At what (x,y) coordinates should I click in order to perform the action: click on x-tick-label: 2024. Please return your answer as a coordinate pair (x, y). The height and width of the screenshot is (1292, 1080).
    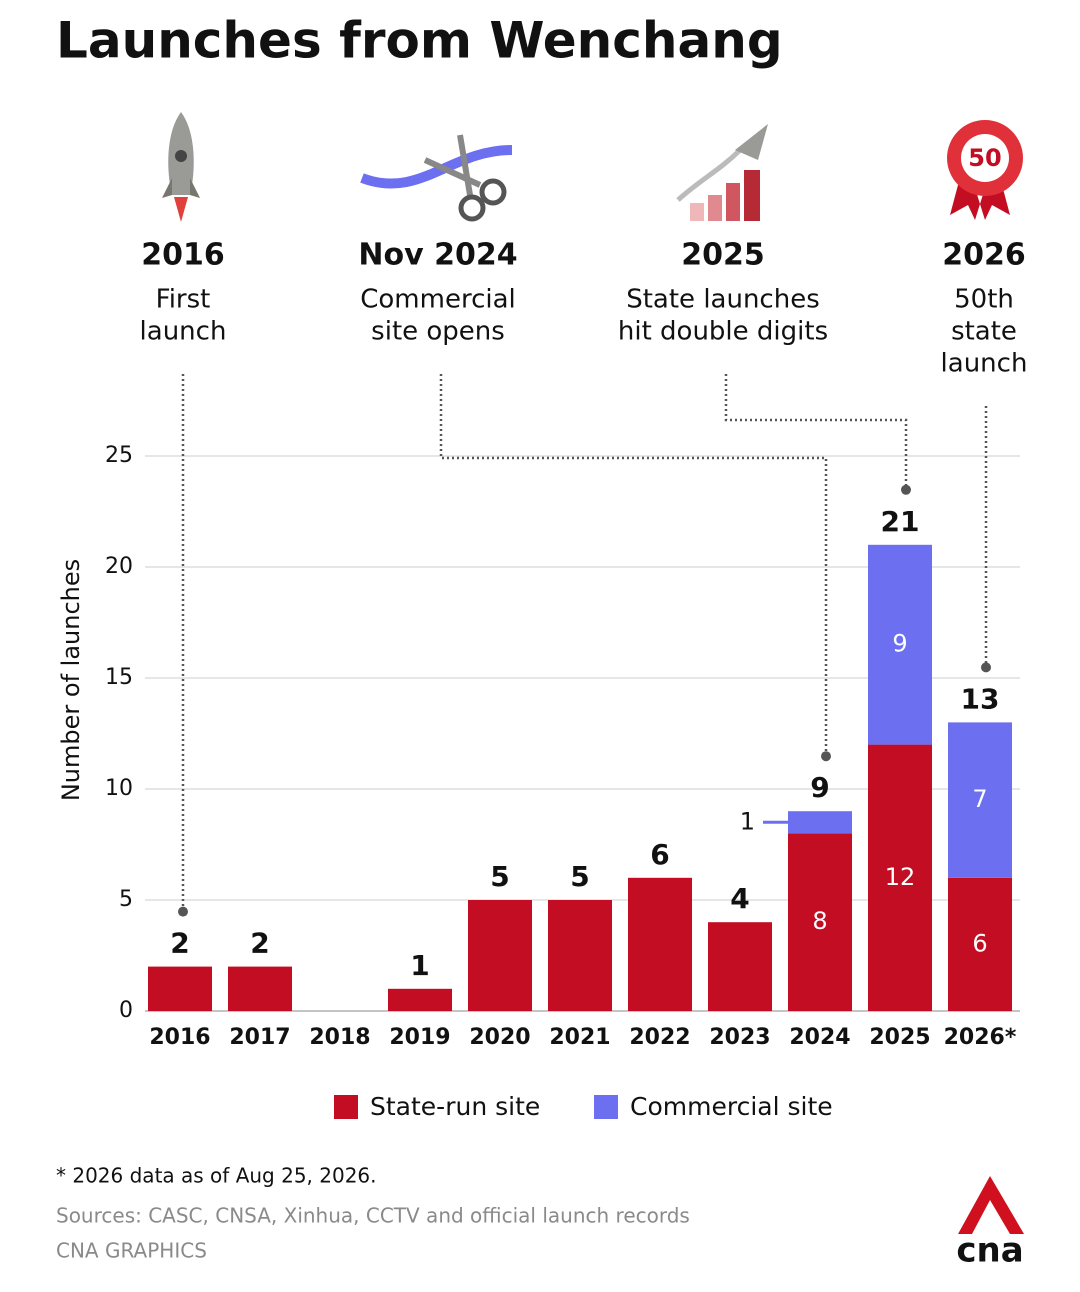
    Looking at the image, I should click on (819, 1037).